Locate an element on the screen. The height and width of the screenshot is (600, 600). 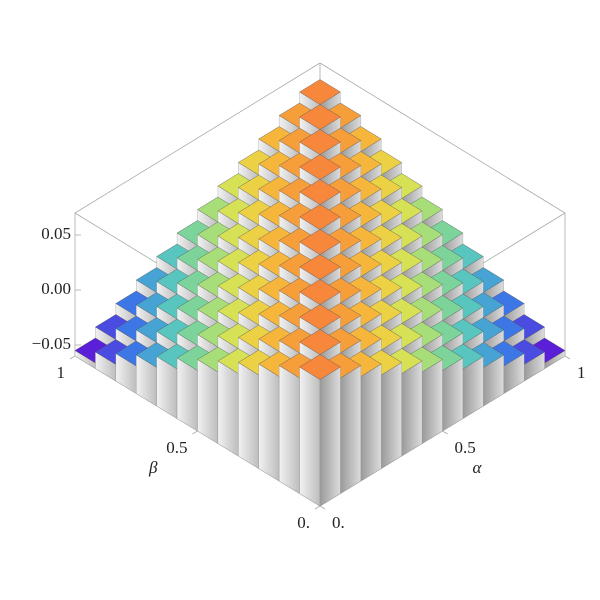
x-tick-label: 0.5 is located at coordinates (465, 447).